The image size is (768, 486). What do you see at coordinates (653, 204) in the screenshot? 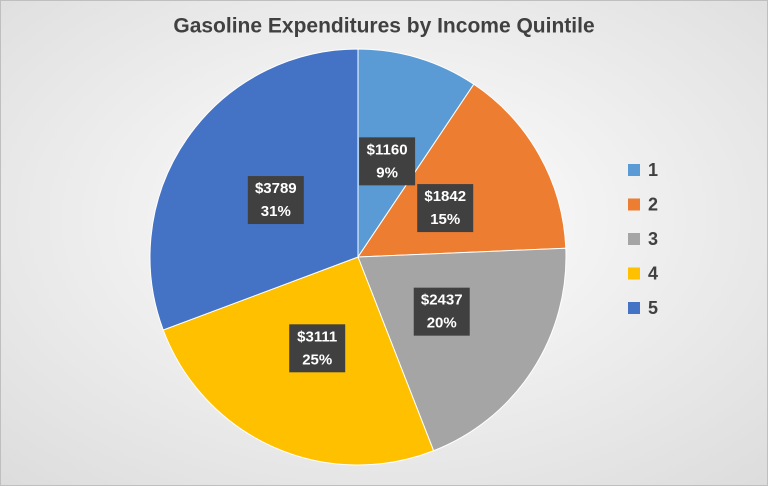
I see `legend-label: 2` at bounding box center [653, 204].